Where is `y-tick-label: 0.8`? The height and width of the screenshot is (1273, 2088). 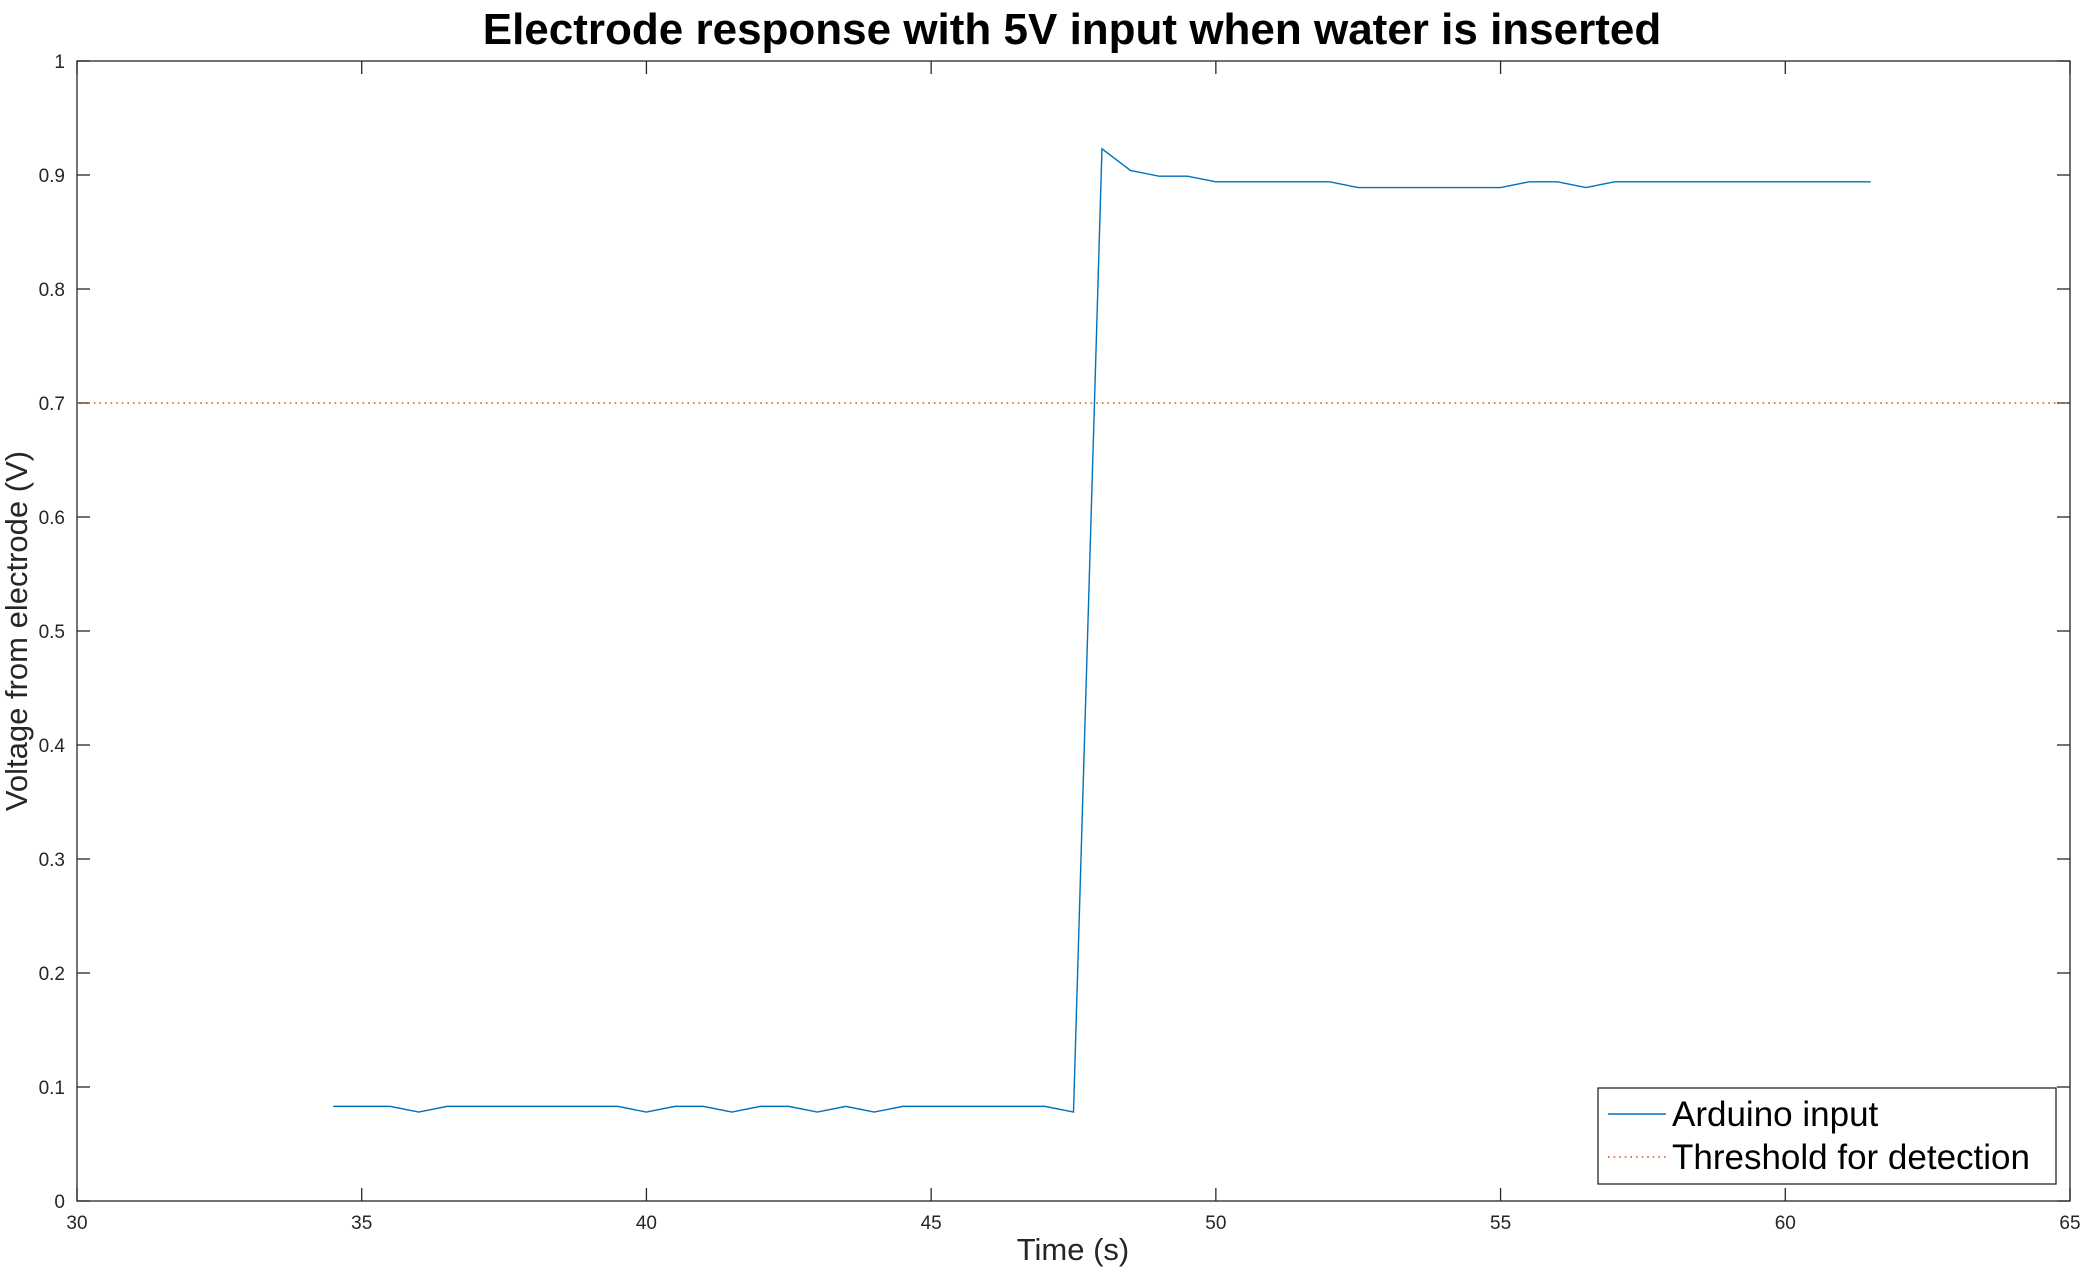 y-tick-label: 0.8 is located at coordinates (52, 290).